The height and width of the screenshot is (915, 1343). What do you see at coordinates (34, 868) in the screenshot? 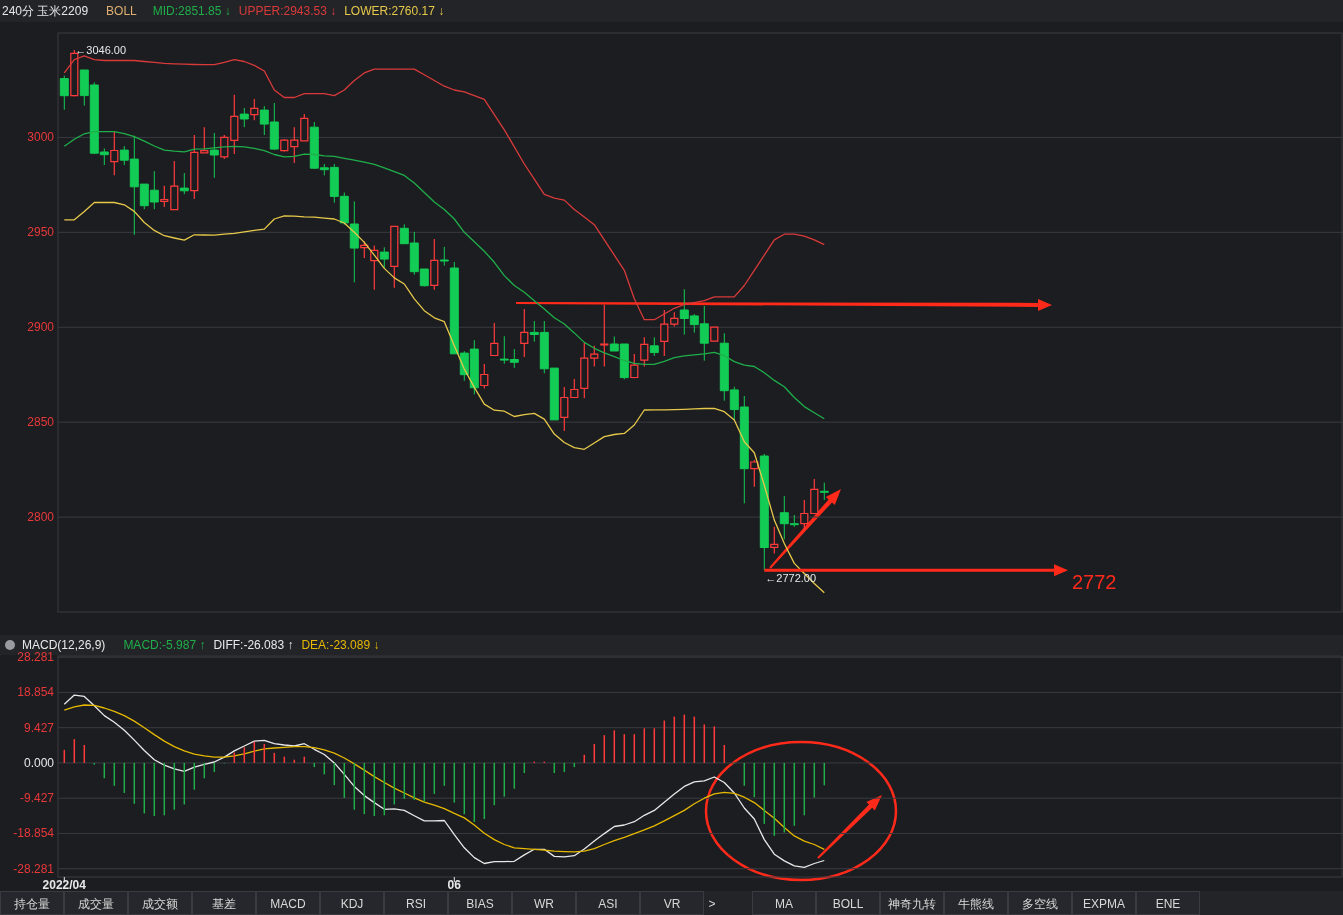
I see `y-tick-label: -28.281` at bounding box center [34, 868].